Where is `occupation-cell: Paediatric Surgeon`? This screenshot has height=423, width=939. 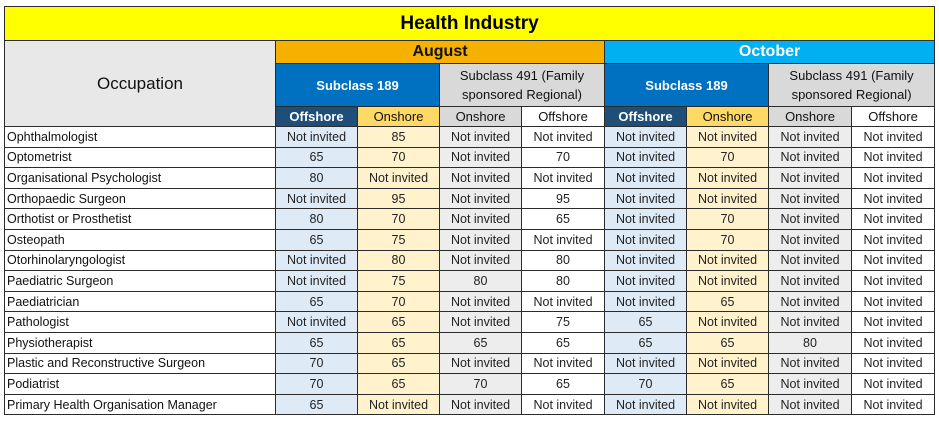 occupation-cell: Paediatric Surgeon is located at coordinates (140, 281).